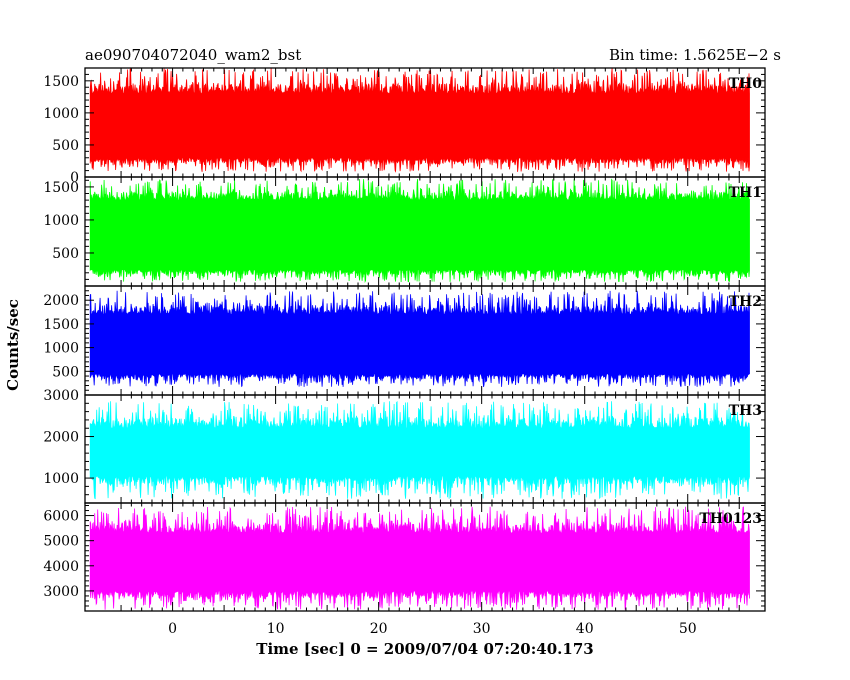  What do you see at coordinates (745, 302) in the screenshot?
I see `series-label-th2: TH2` at bounding box center [745, 302].